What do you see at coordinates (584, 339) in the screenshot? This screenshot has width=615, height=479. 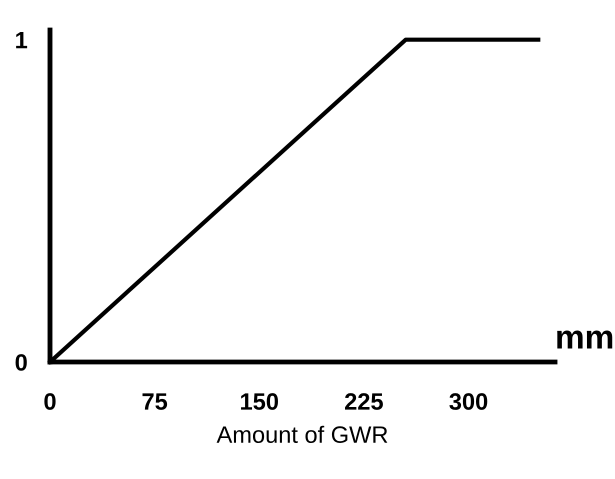 I see `text: mm` at bounding box center [584, 339].